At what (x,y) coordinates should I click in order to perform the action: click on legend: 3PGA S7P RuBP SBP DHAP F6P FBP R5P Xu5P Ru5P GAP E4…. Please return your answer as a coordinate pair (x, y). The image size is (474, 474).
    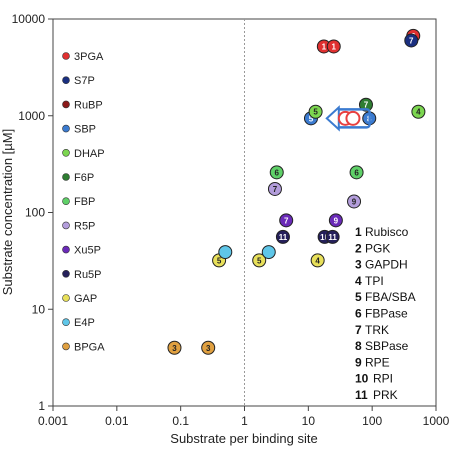
    Looking at the image, I should click on (83, 202).